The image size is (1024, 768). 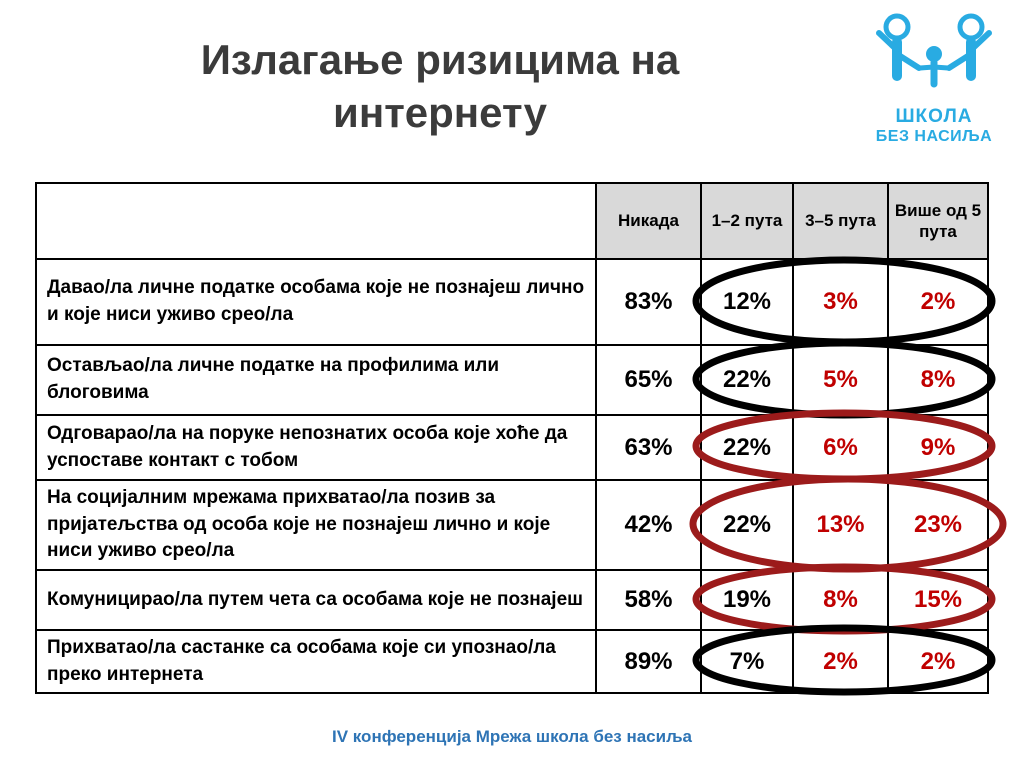 What do you see at coordinates (938, 525) in the screenshot?
I see `cell-more-than-5: 23%` at bounding box center [938, 525].